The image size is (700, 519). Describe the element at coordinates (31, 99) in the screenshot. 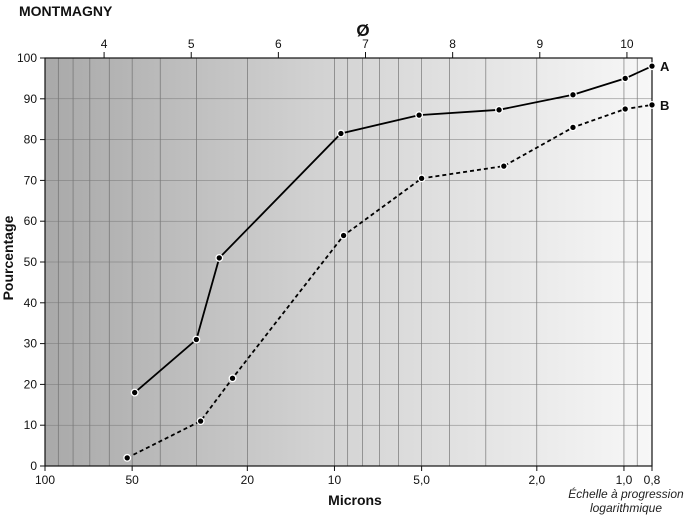

I see `y-tick-label: 90` at that location.